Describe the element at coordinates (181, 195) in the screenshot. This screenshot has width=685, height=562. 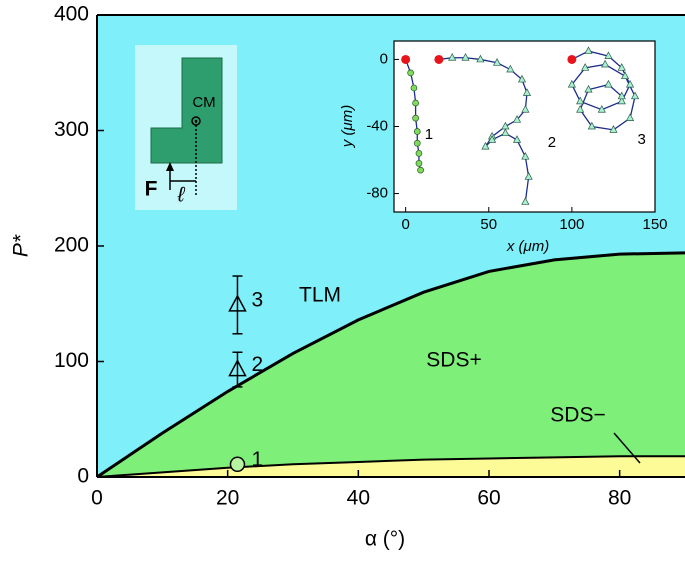
I see `length-label: ℓ` at that location.